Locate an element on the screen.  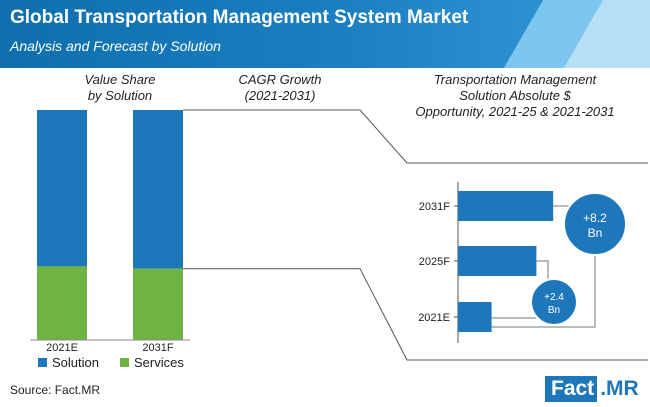
value-share-heading-line2: by Solution is located at coordinates (120, 95).